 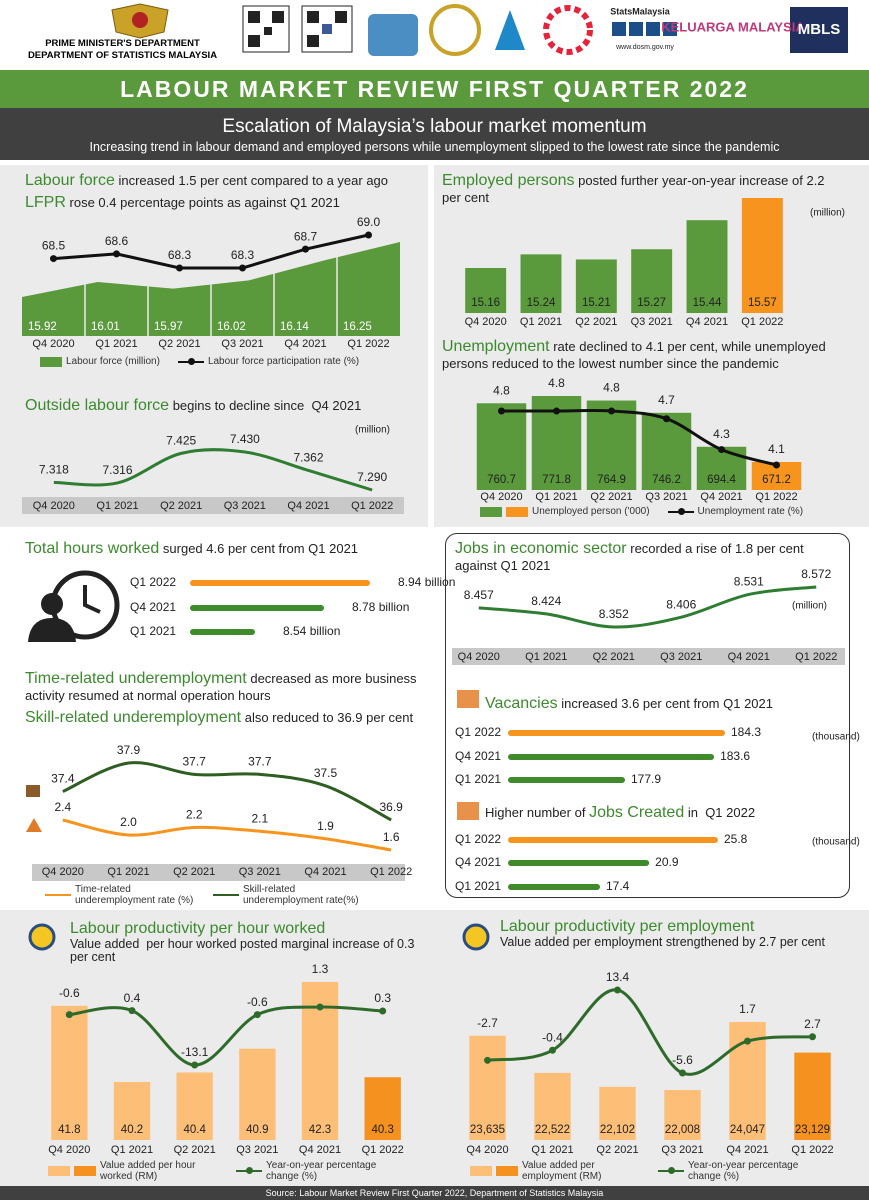 I want to click on y-tick-label: Q1 2021, so click(x=478, y=779).